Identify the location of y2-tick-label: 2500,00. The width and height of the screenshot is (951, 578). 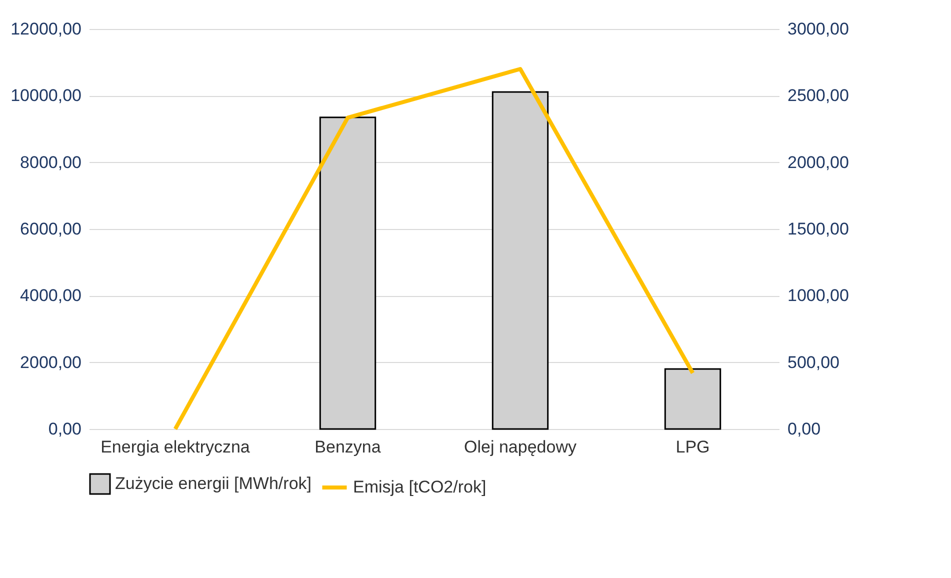
(818, 96).